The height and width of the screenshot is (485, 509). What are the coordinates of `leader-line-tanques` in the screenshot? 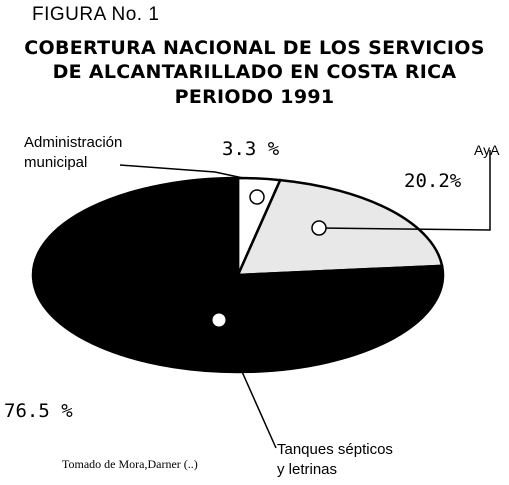 It's located at (247, 384).